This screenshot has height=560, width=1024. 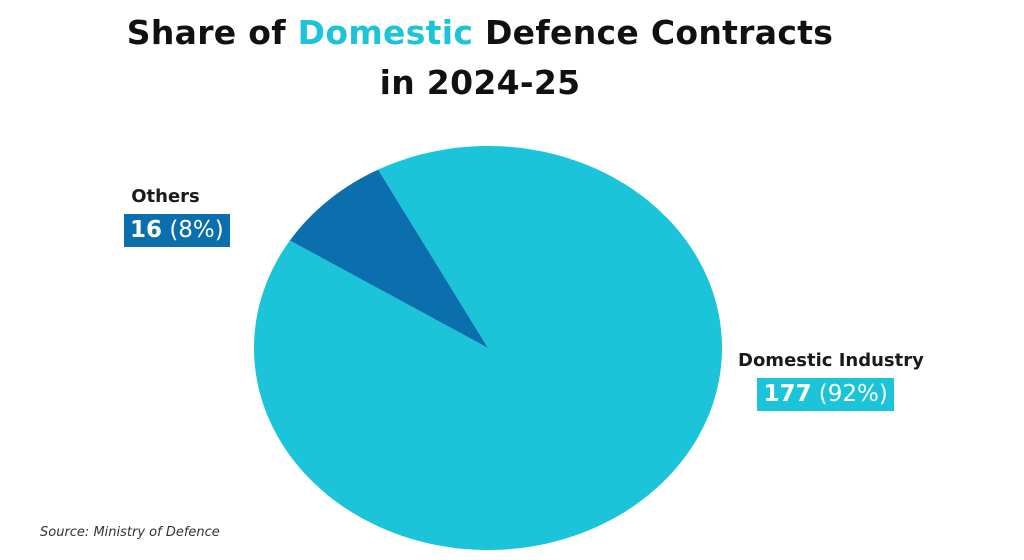 What do you see at coordinates (831, 360) in the screenshot?
I see `slice-name-domestic: Domestic Industry` at bounding box center [831, 360].